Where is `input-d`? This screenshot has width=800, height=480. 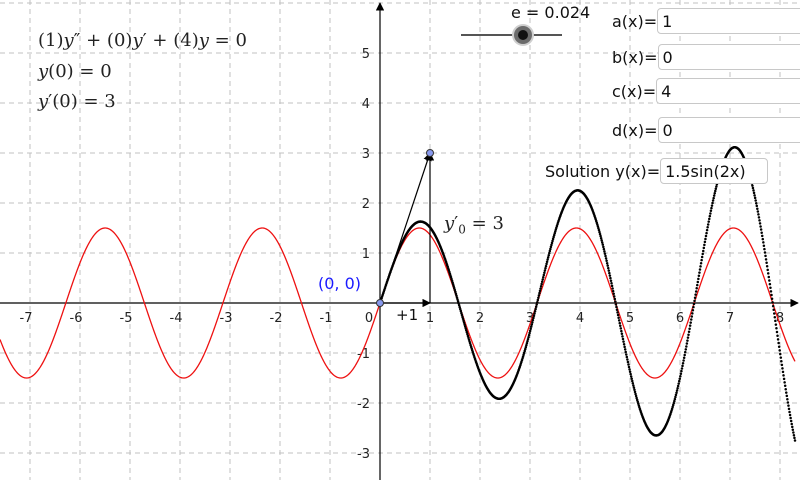
input-d is located at coordinates (728, 130).